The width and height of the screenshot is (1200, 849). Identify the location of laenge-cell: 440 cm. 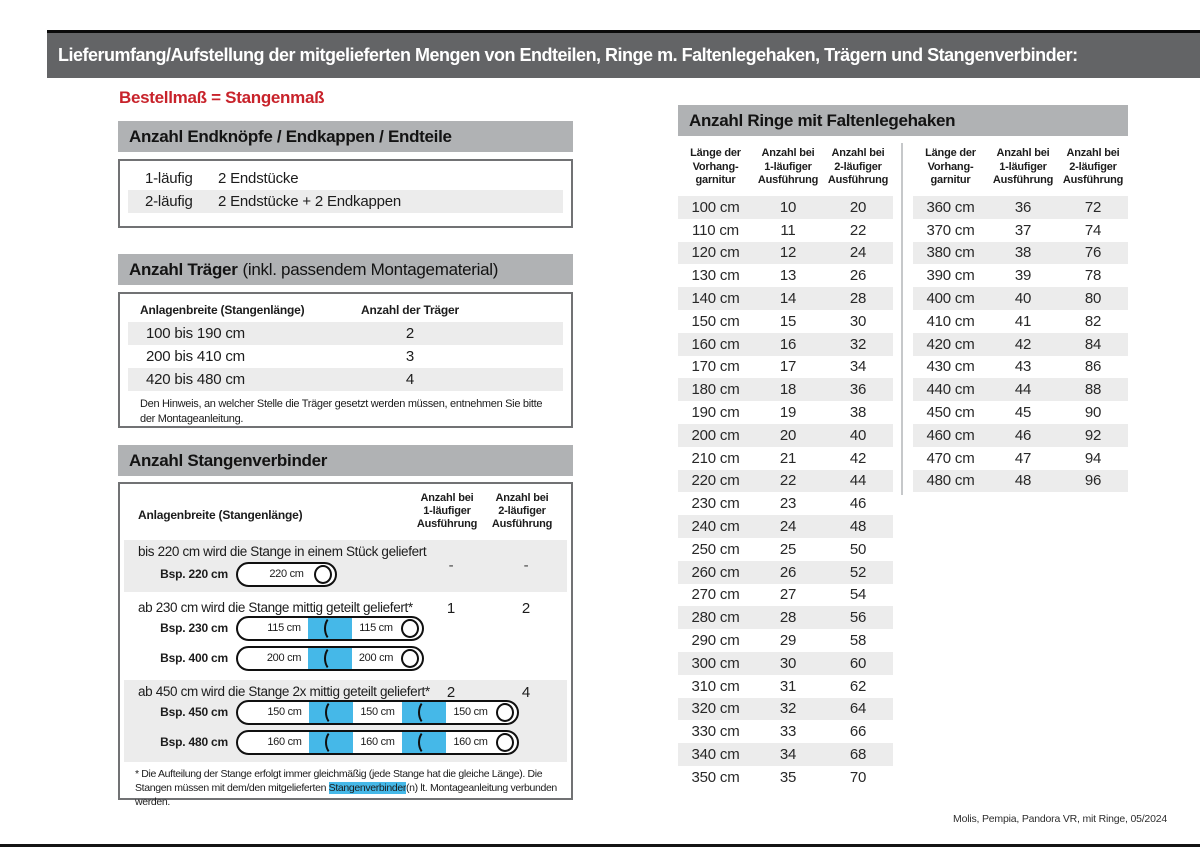
(950, 390).